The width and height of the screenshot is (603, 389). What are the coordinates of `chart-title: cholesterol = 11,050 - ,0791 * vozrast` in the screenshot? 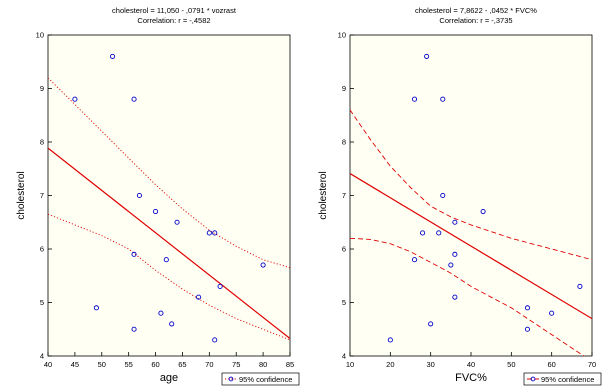 It's located at (174, 10).